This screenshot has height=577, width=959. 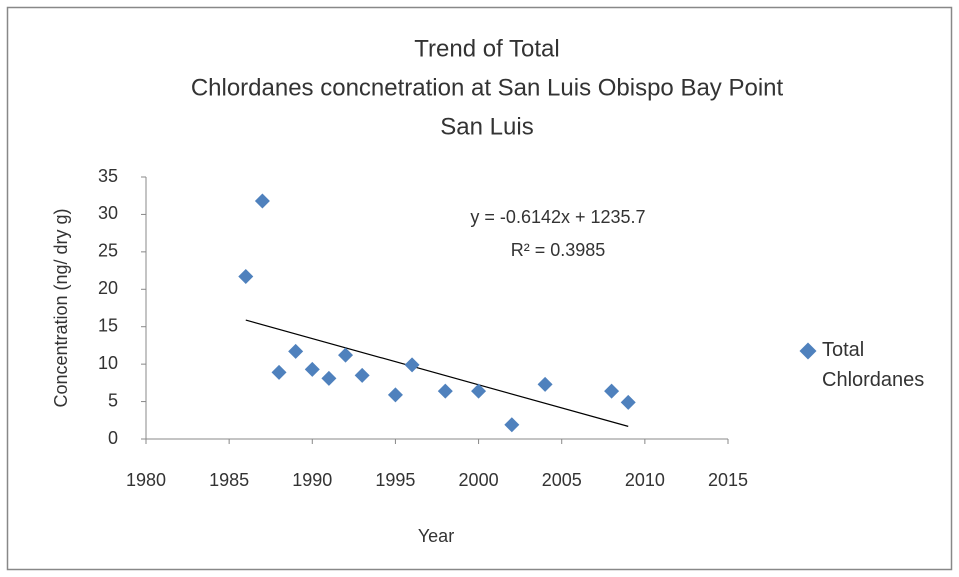 I want to click on y-tick-label: 20, so click(x=108, y=288).